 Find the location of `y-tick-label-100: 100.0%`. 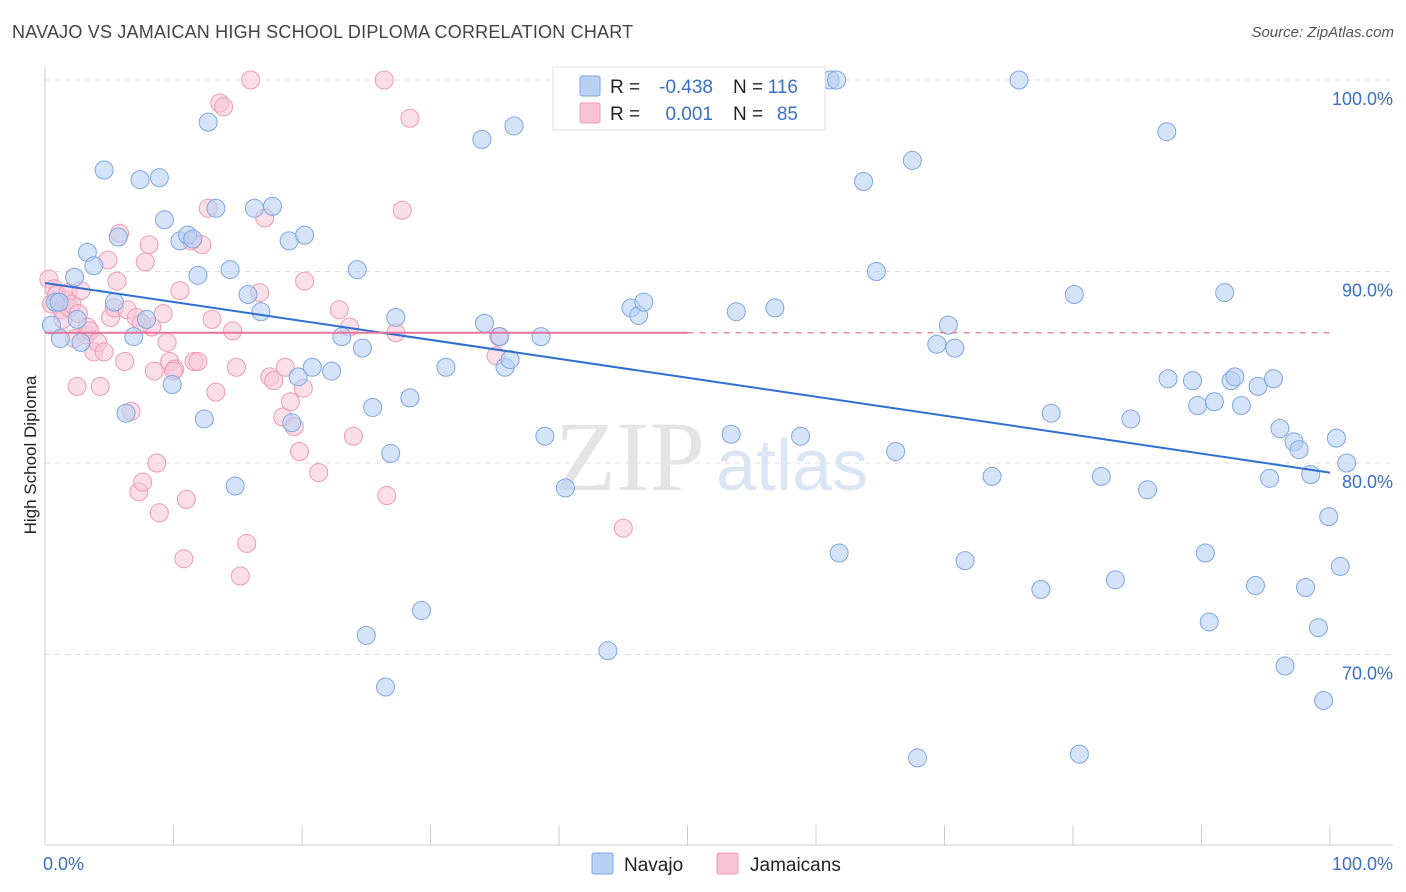

y-tick-label-100: 100.0% is located at coordinates (1362, 99).